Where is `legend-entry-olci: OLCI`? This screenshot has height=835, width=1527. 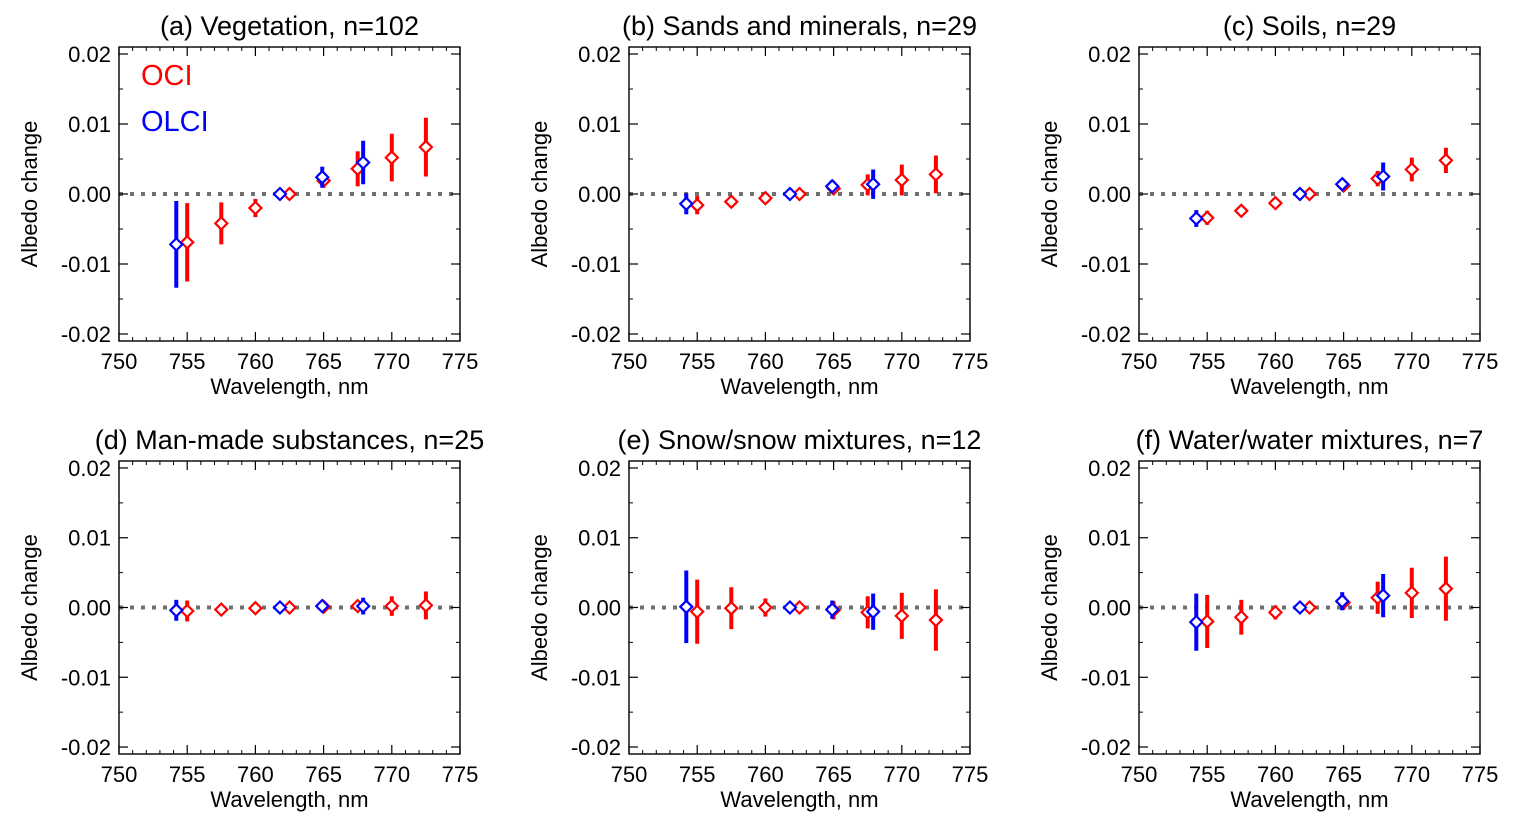
legend-entry-olci: OLCI is located at coordinates (175, 122).